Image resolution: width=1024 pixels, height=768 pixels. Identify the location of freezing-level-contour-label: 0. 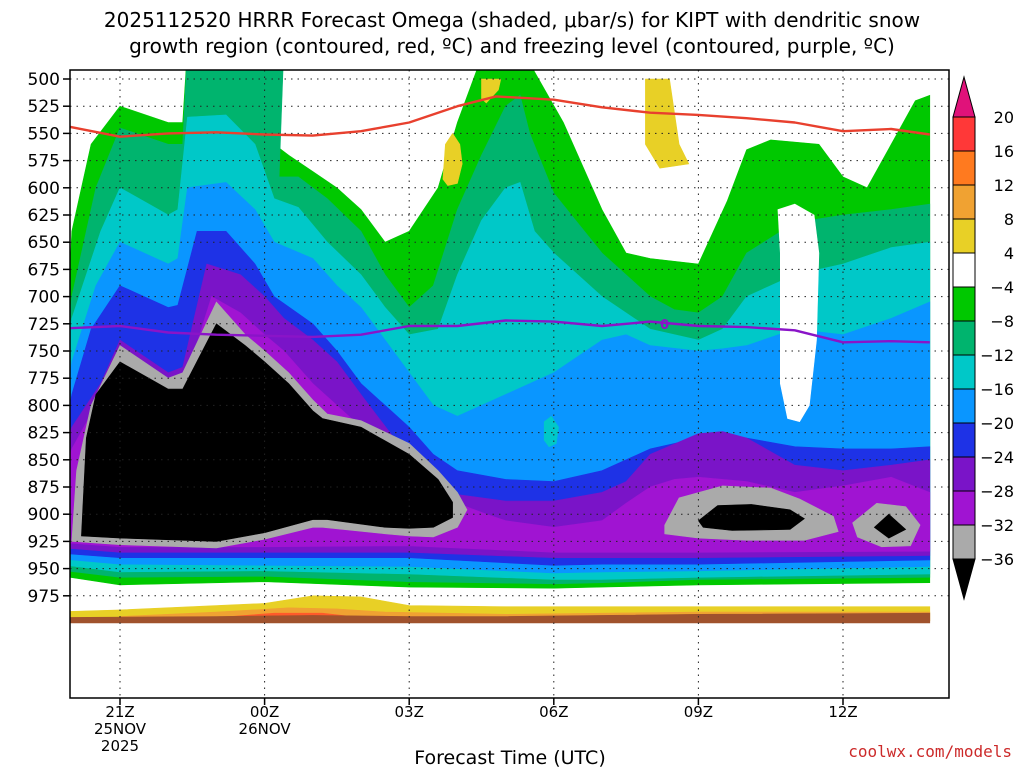
(664, 325).